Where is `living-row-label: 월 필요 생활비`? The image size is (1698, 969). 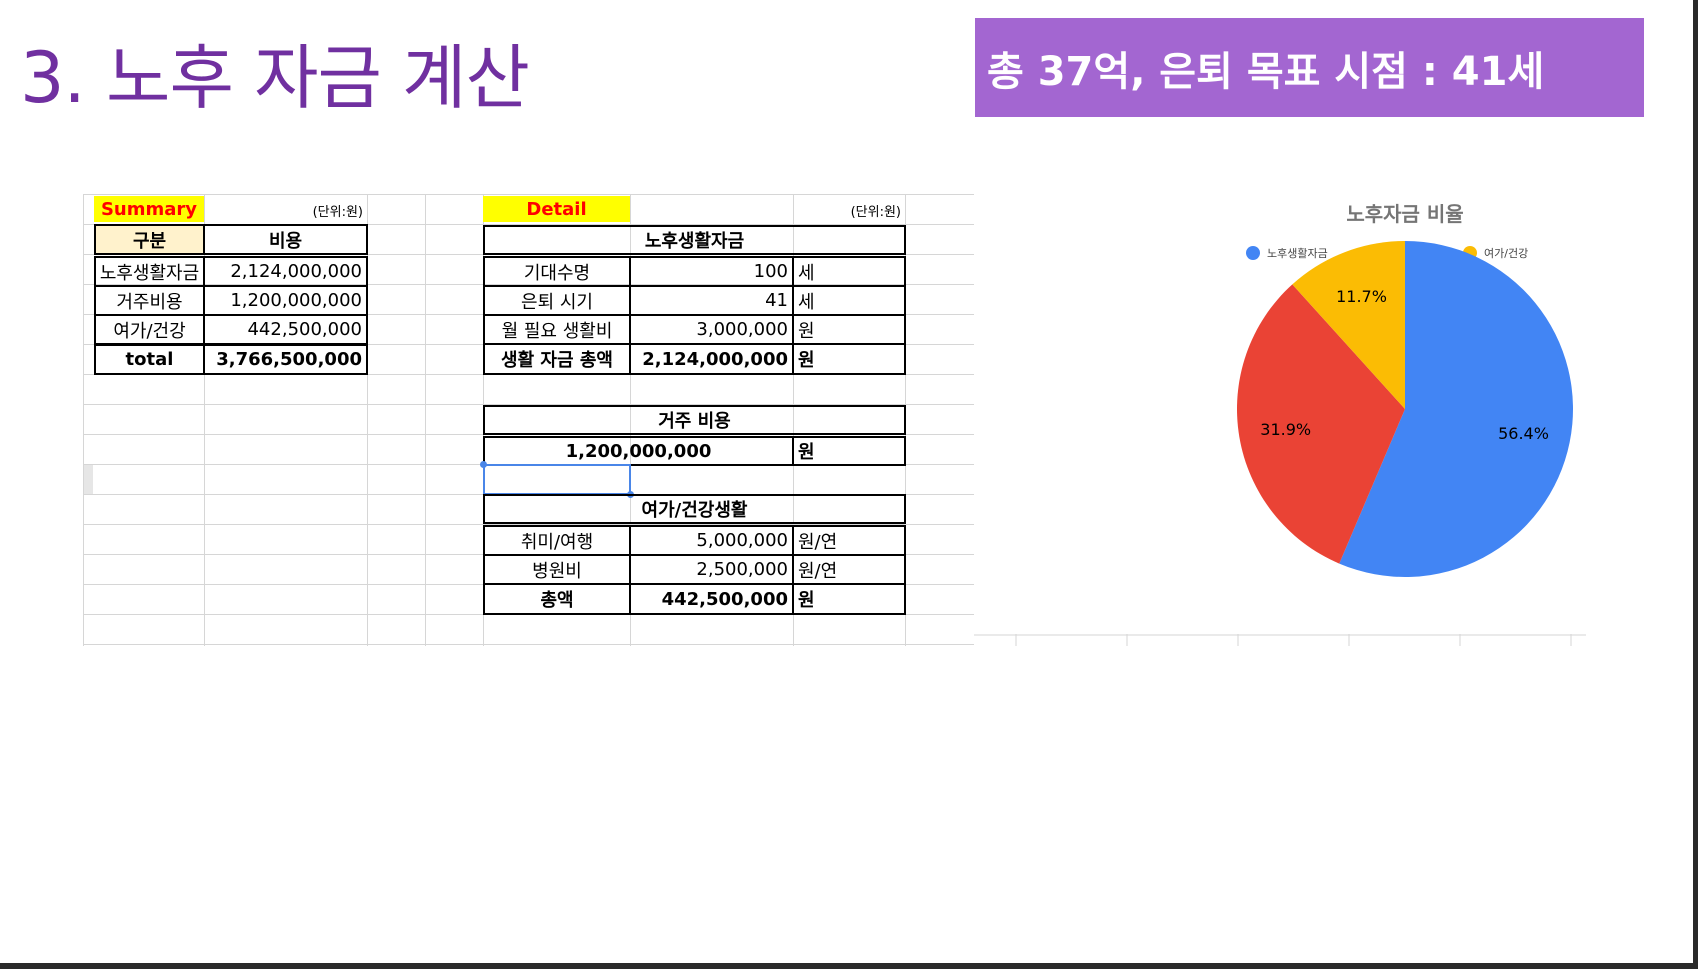 living-row-label: 월 필요 생활비 is located at coordinates (557, 329).